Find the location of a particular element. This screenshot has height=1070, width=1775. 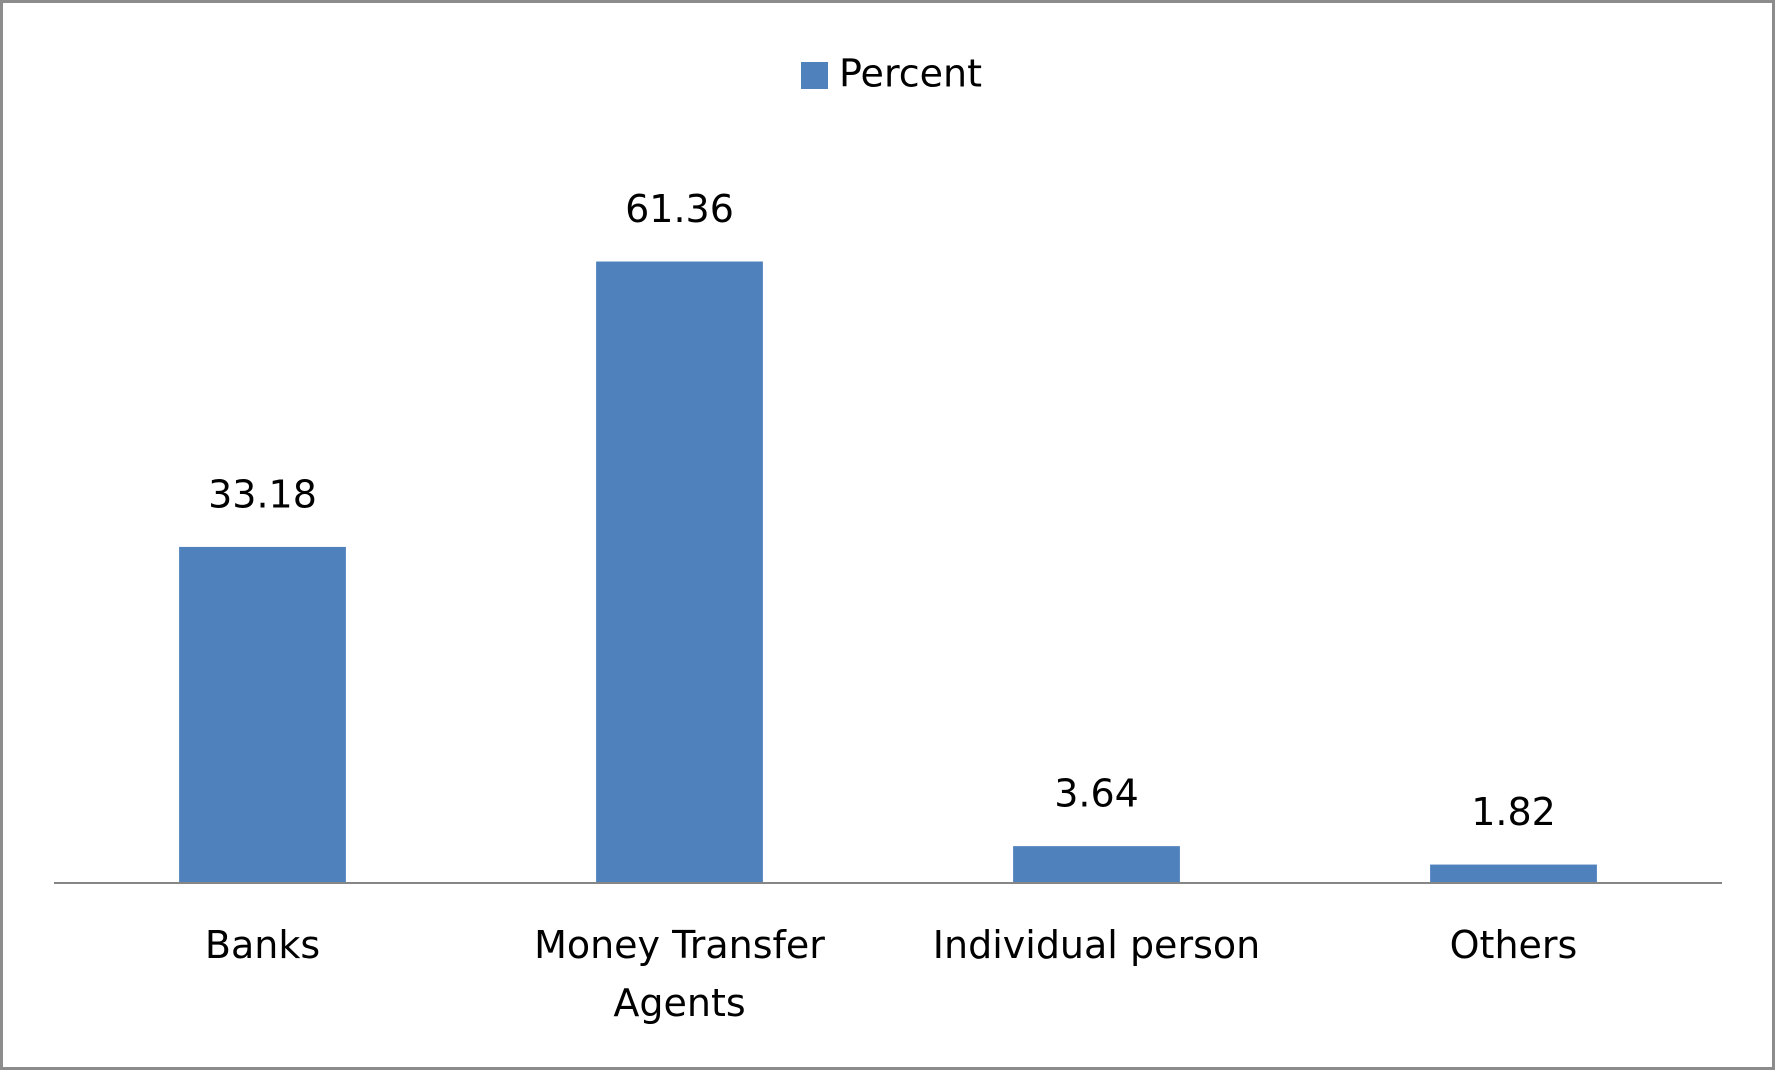

legend-swatch is located at coordinates (814, 75).